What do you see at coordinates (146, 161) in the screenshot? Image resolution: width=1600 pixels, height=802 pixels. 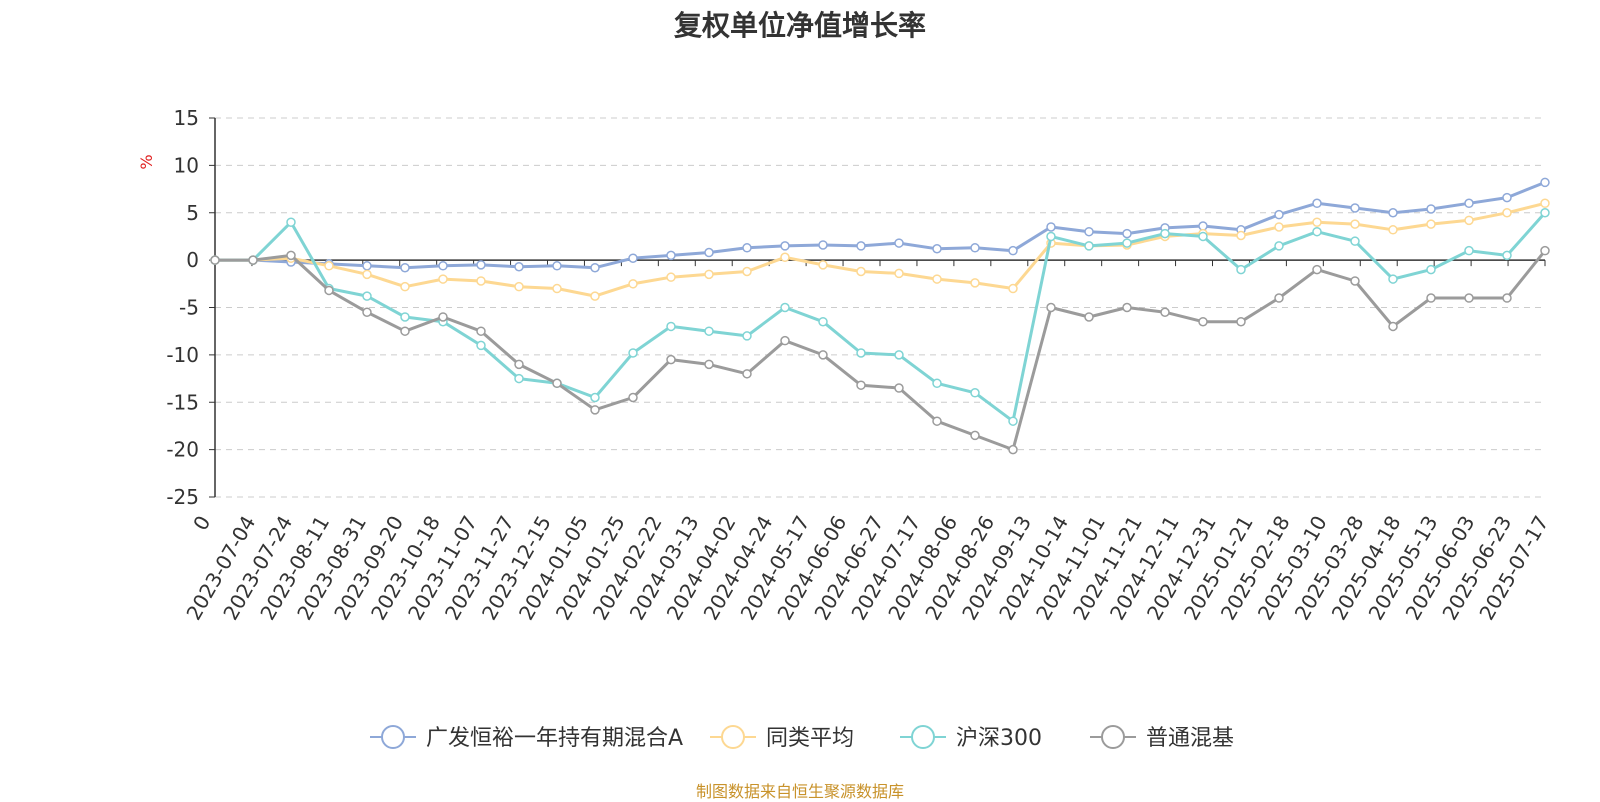 I see `y-axis-unit: %` at bounding box center [146, 161].